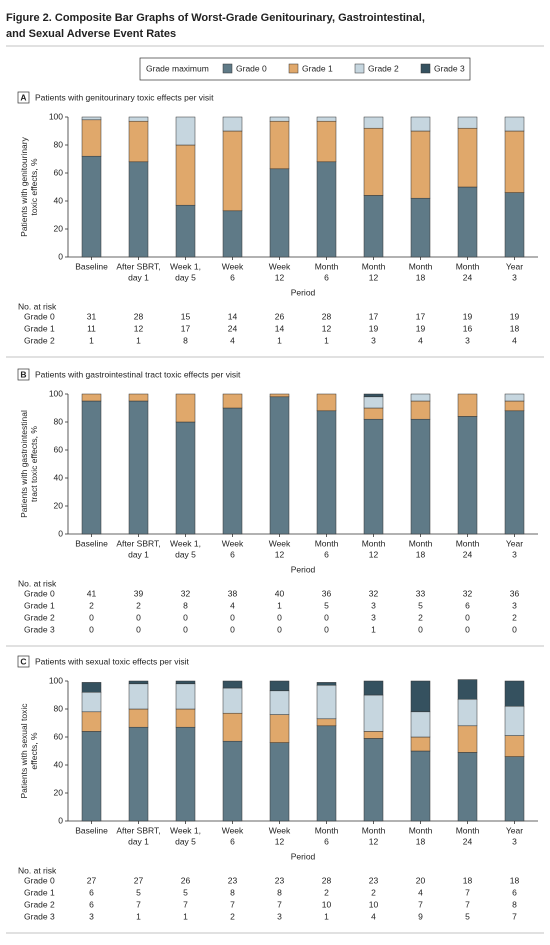 Image resolution: width=550 pixels, height=945 pixels. I want to click on at-risk-count: 41, so click(92, 593).